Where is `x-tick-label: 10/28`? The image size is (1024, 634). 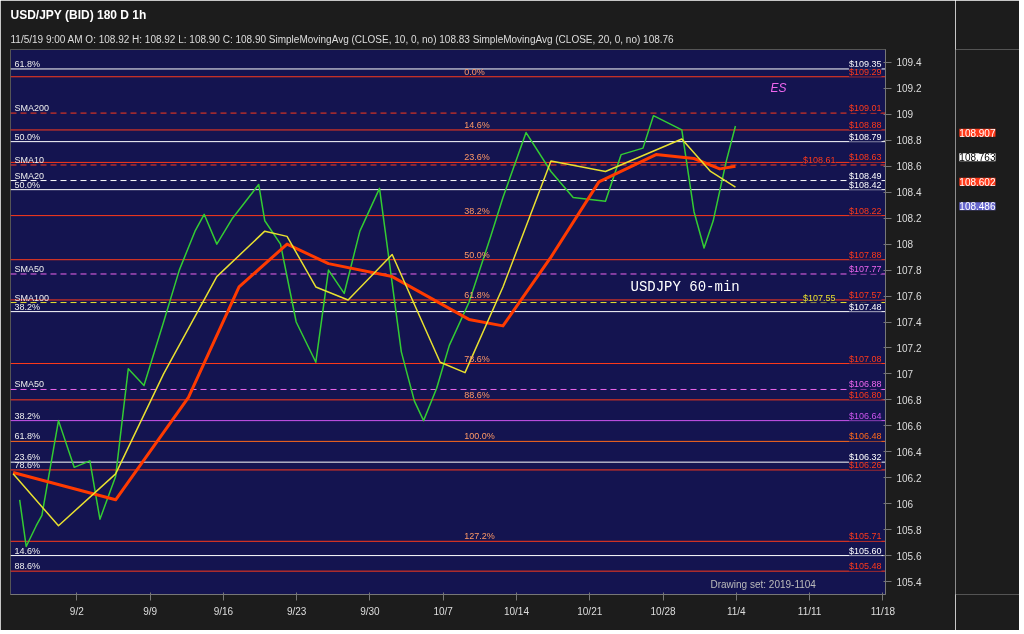
x-tick-label: 10/28 is located at coordinates (663, 611).